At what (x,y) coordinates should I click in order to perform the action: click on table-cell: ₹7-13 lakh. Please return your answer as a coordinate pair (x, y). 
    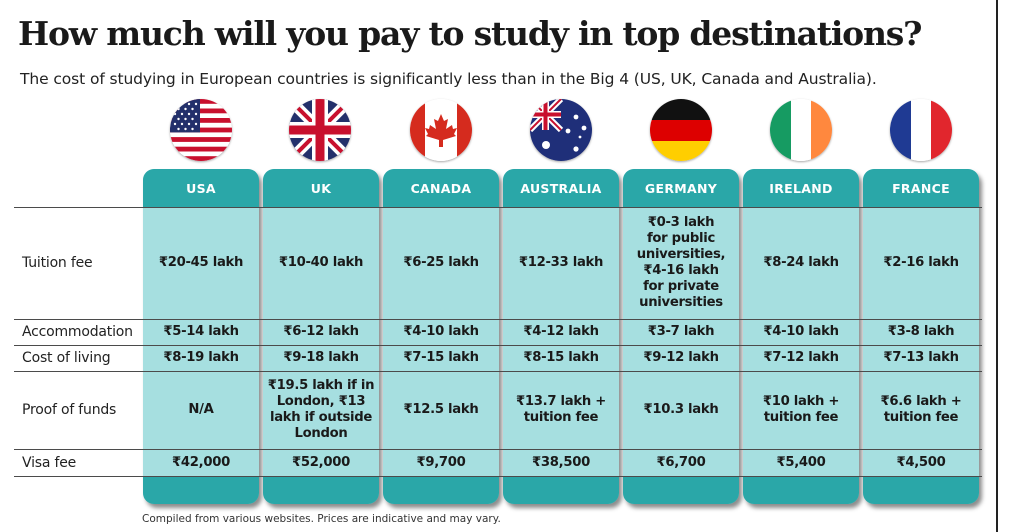
    Looking at the image, I should click on (921, 357).